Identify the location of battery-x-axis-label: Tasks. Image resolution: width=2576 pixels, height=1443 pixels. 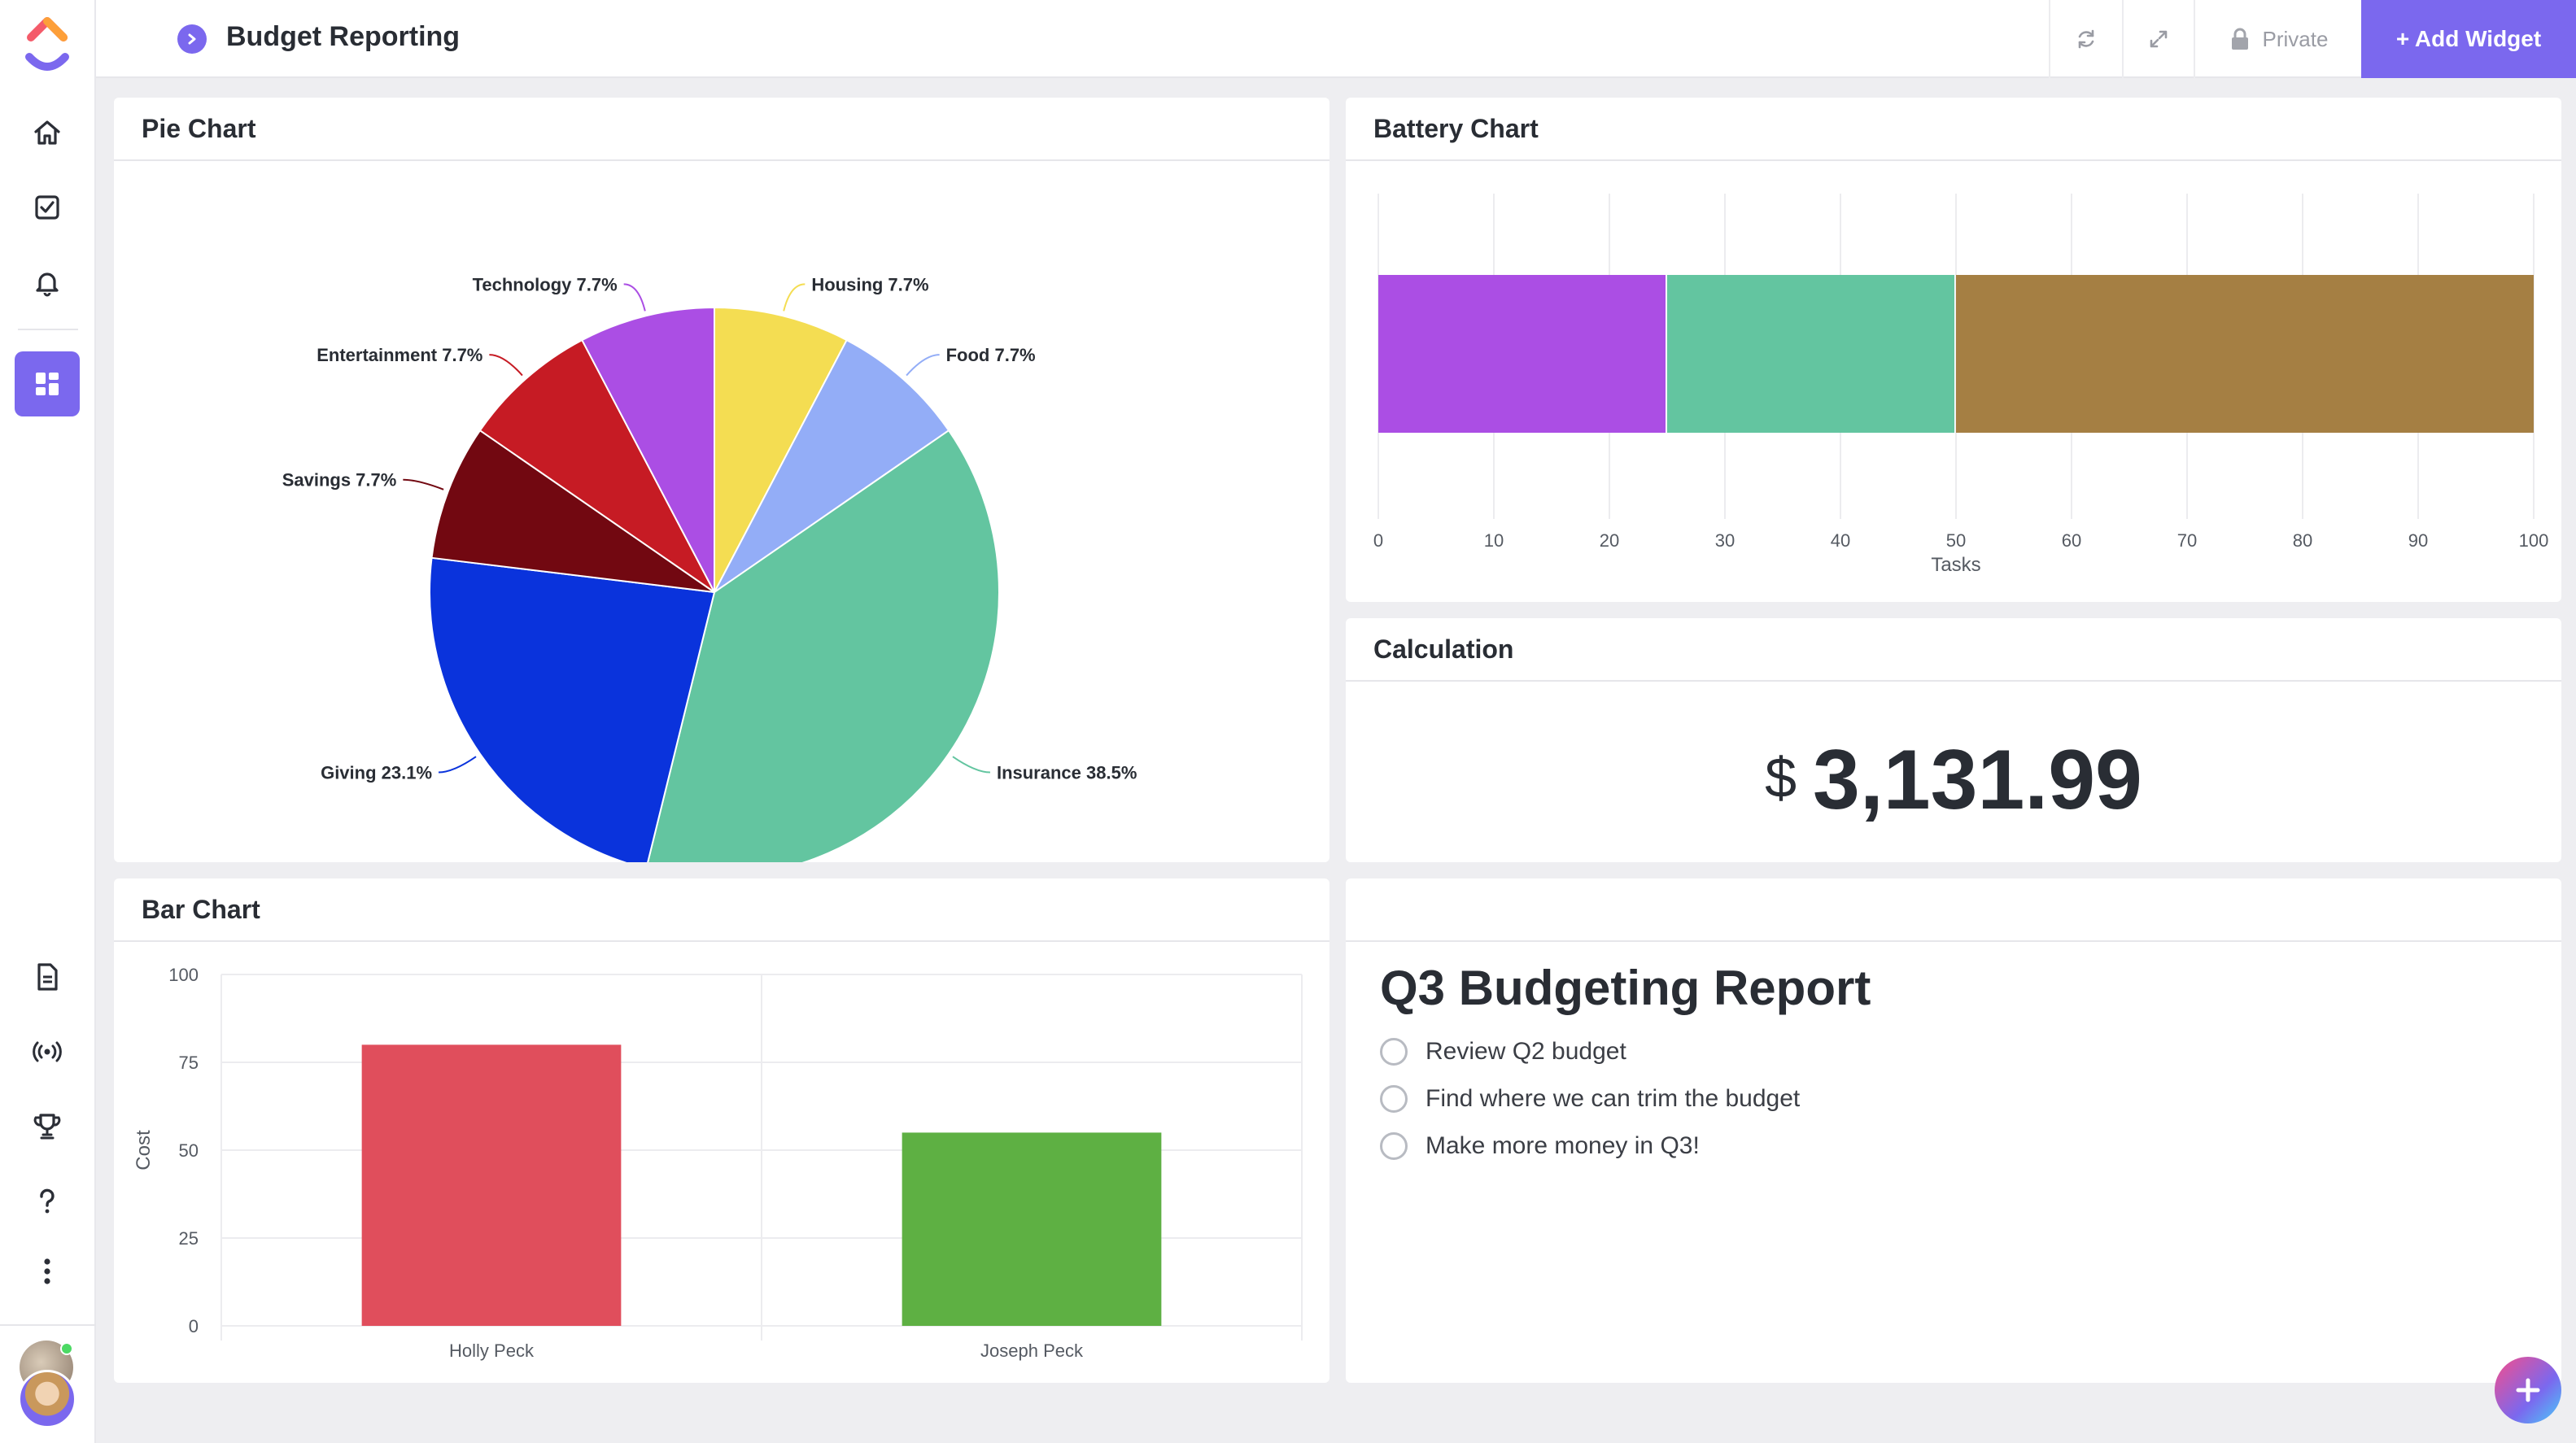
(1955, 565).